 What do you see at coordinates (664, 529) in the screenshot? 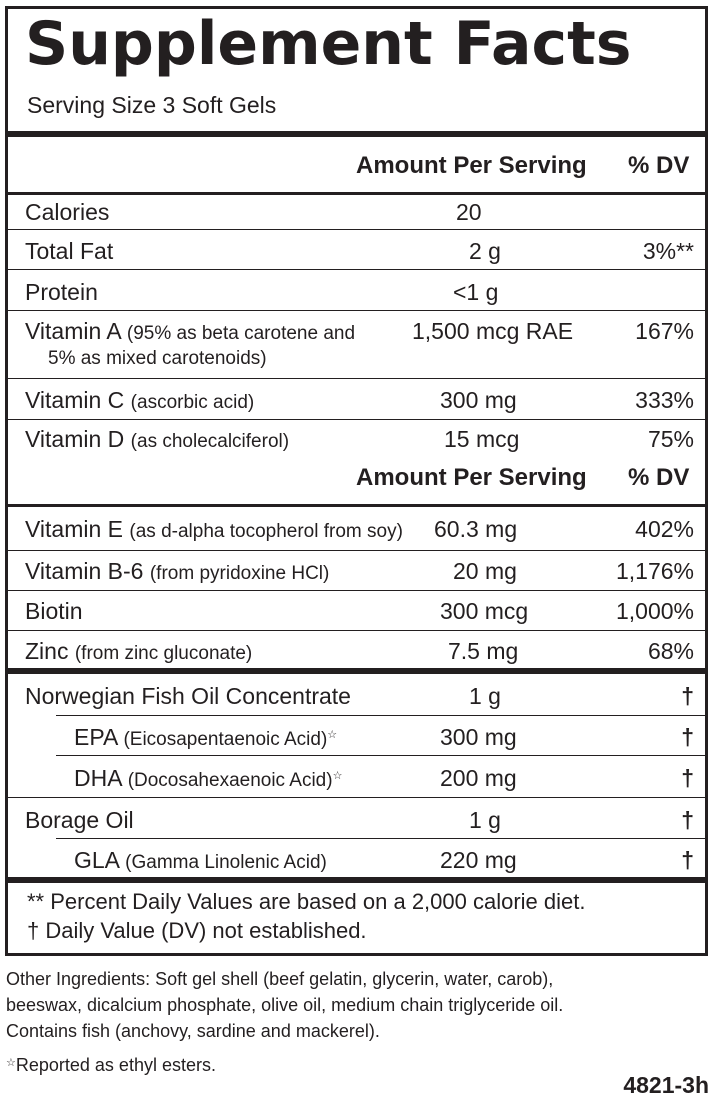
I see `nutrient-dv: 402%` at bounding box center [664, 529].